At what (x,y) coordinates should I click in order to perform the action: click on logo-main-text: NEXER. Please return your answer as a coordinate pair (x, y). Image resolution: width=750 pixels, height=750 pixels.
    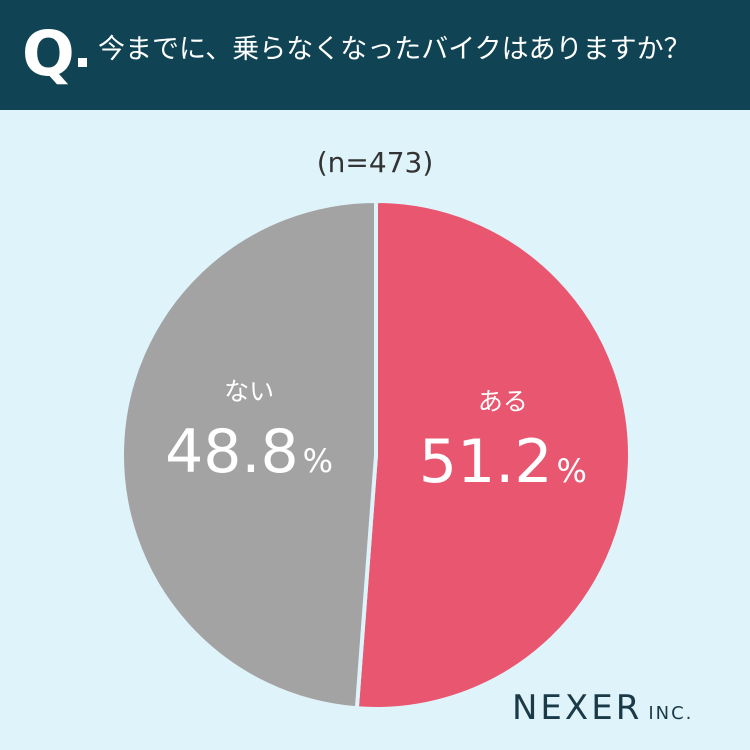
    Looking at the image, I should click on (577, 708).